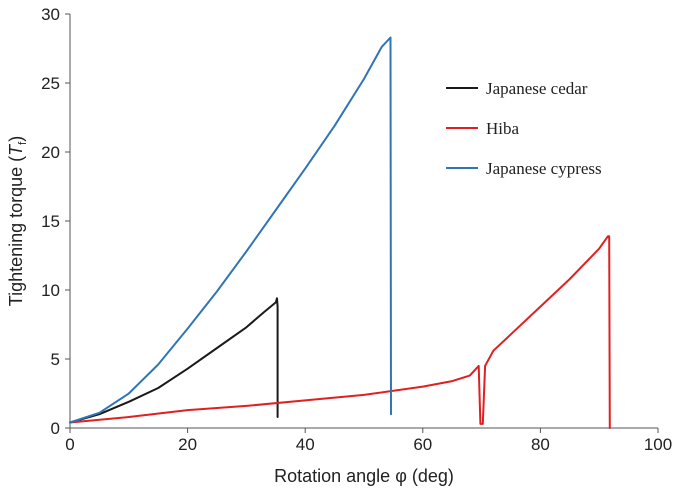 The width and height of the screenshot is (685, 493). I want to click on x-tick-label: 80, so click(540, 444).